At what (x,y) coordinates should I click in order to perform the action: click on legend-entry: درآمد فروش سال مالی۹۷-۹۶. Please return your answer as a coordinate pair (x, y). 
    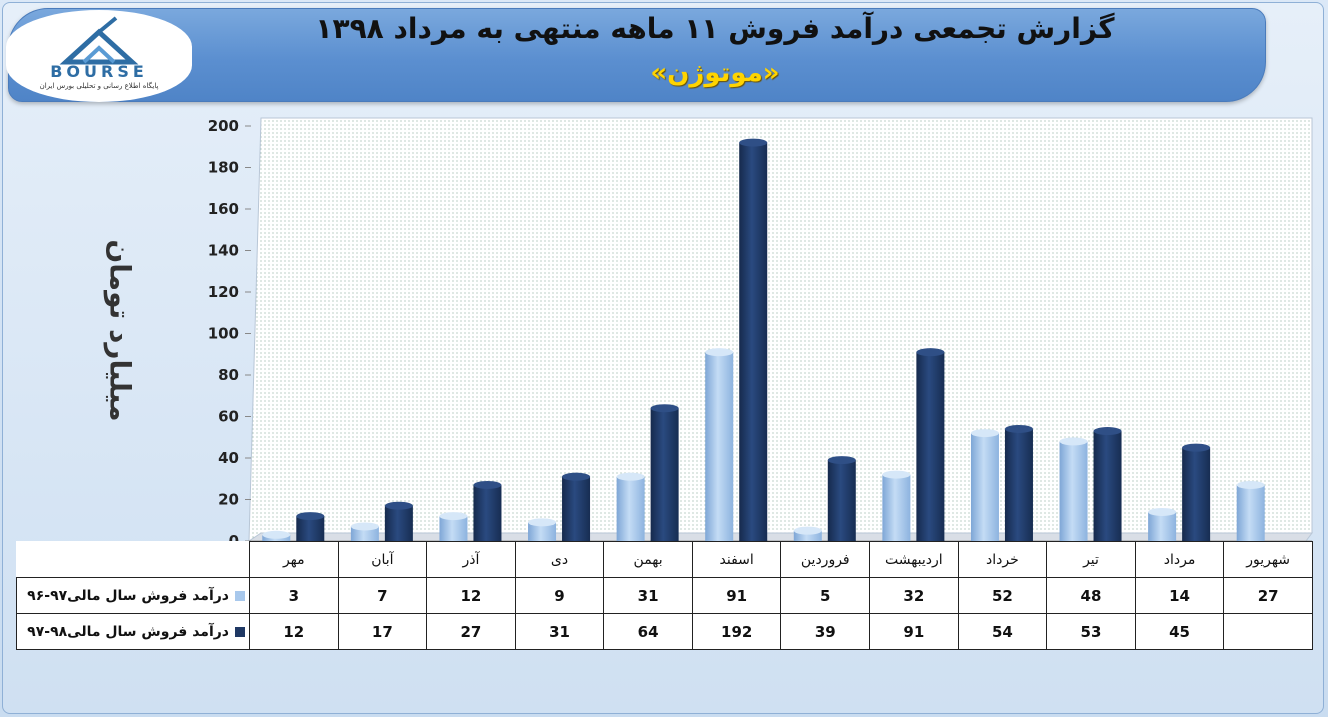
    Looking at the image, I should click on (133, 595).